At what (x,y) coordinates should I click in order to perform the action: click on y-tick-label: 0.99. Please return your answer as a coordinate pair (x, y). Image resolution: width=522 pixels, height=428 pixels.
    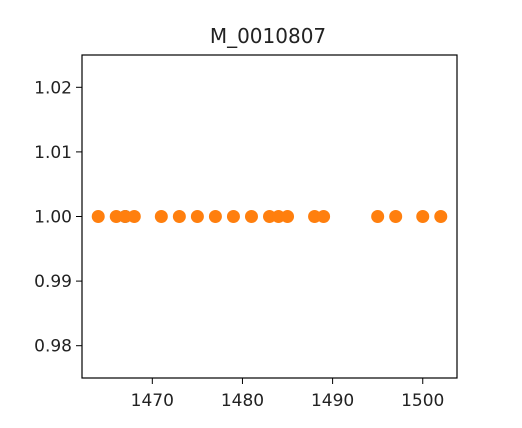
    Looking at the image, I should click on (53, 282).